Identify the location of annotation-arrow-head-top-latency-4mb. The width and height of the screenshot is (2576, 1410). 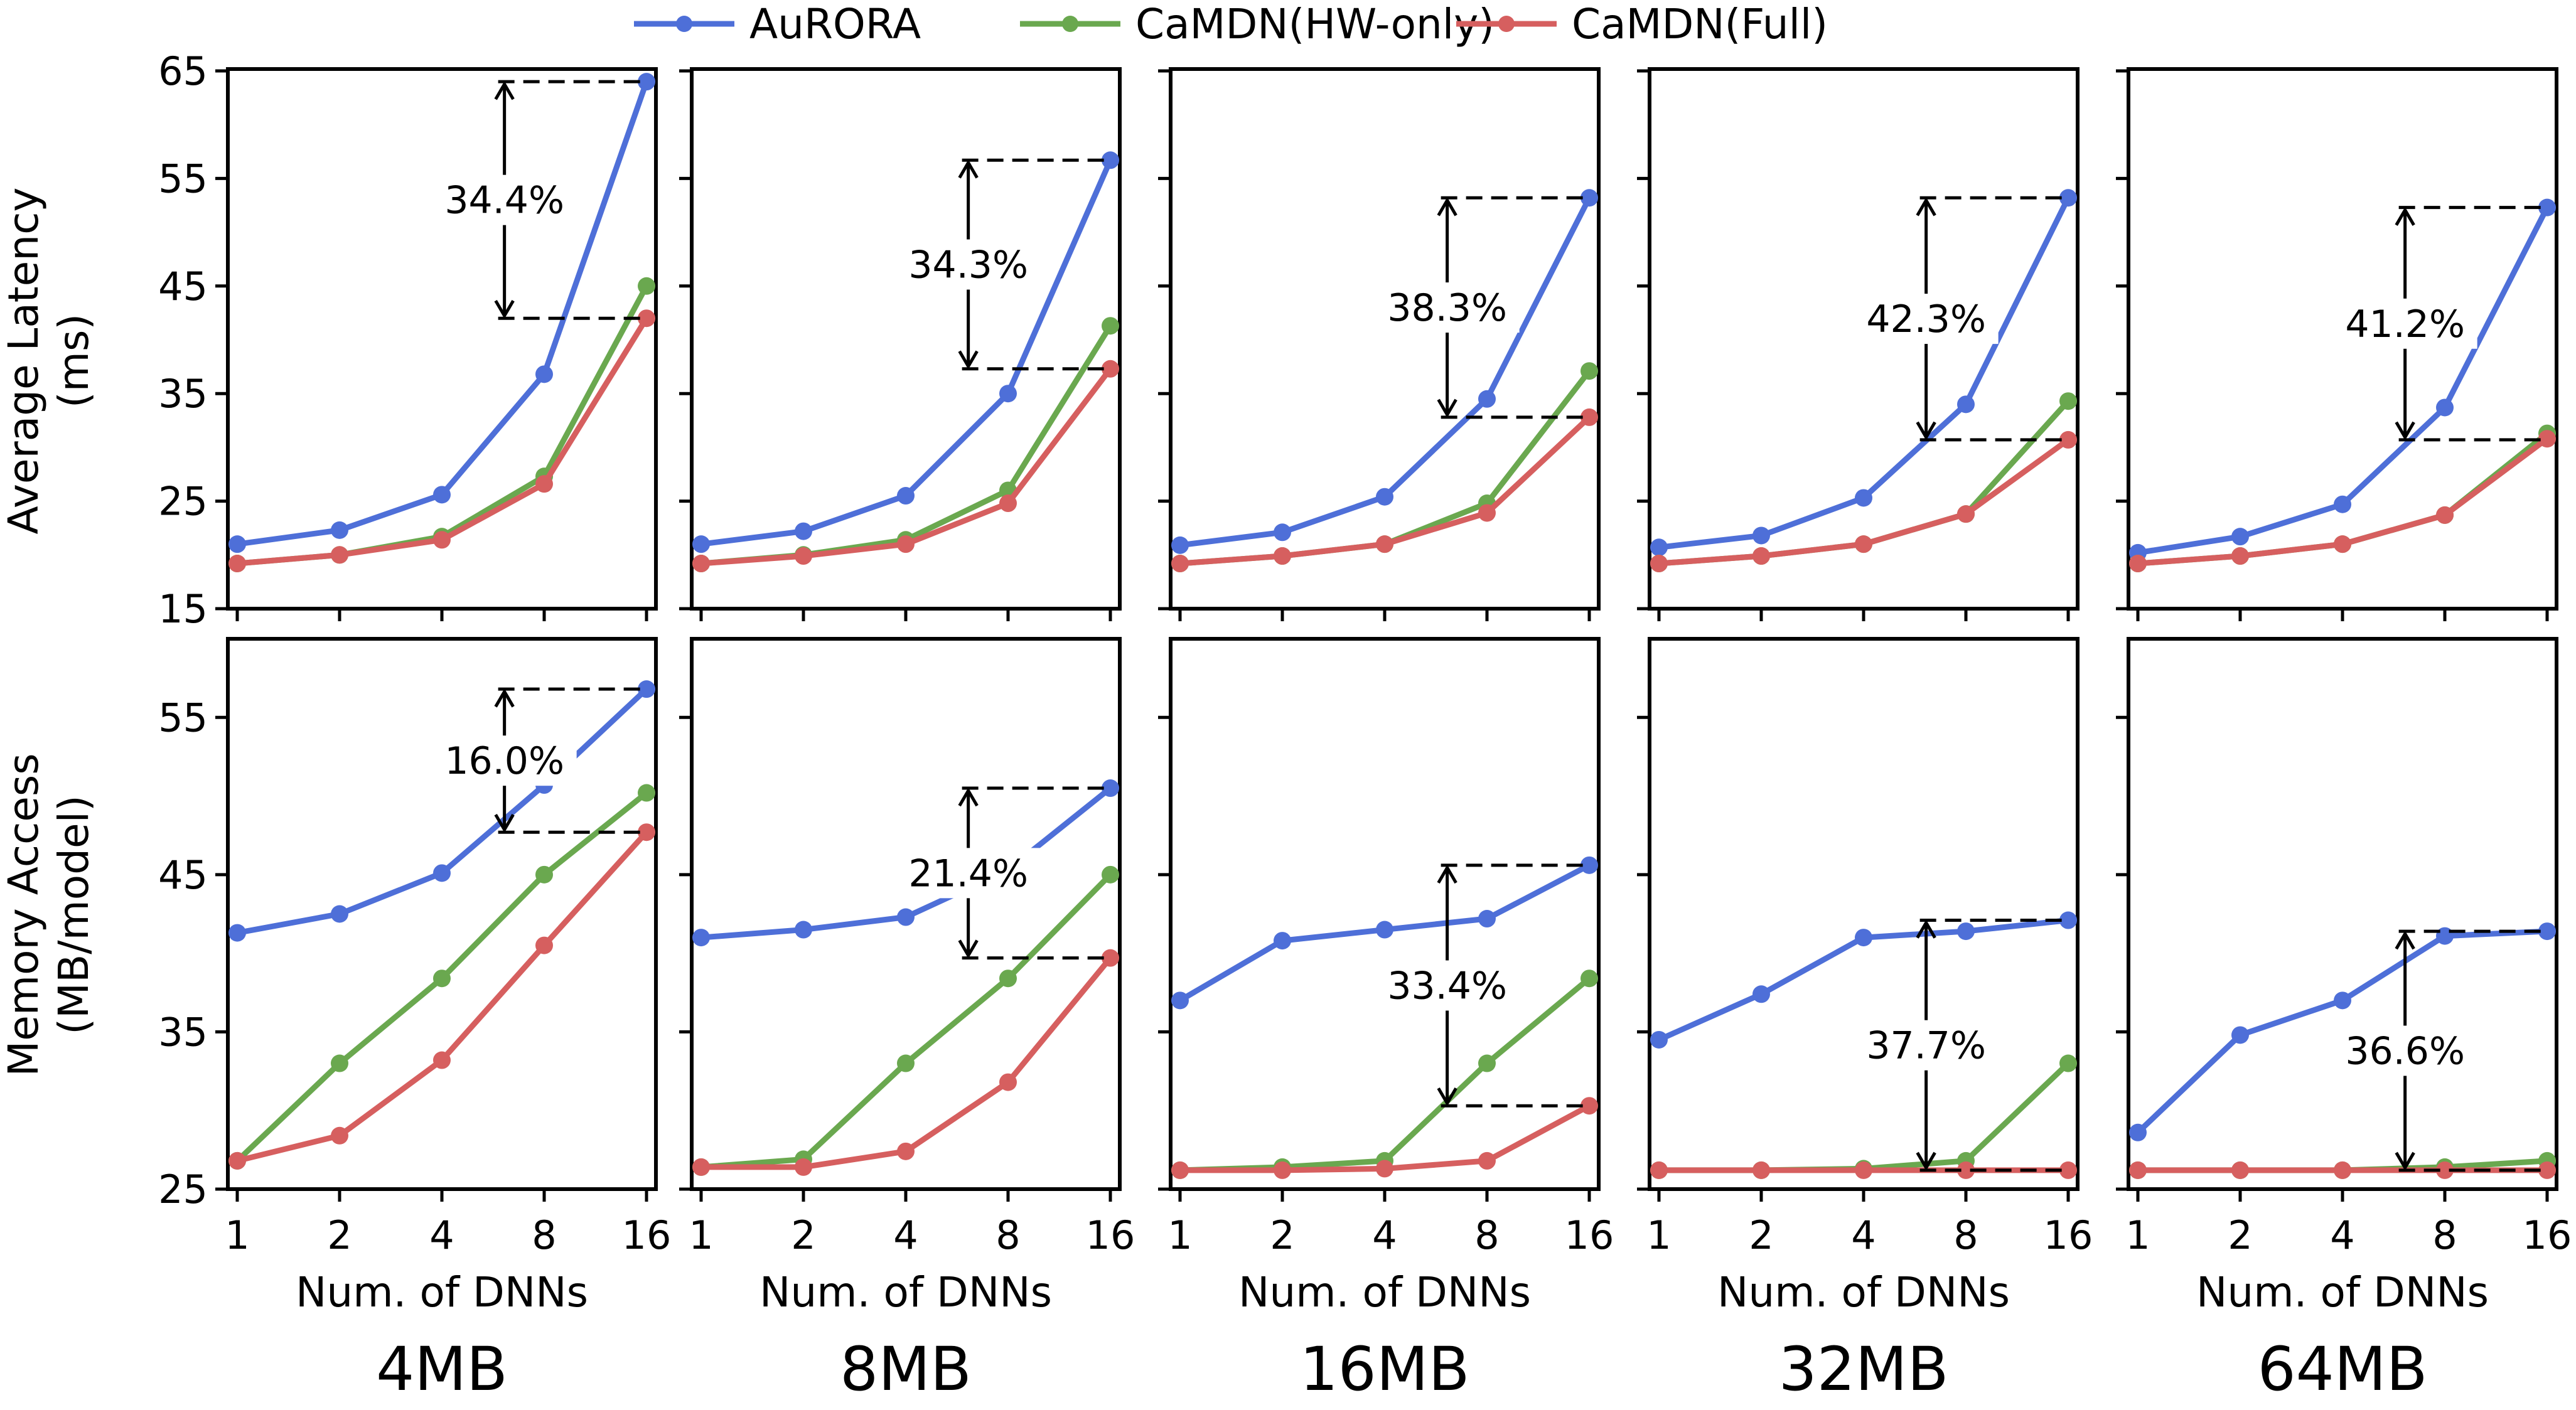
(504, 90).